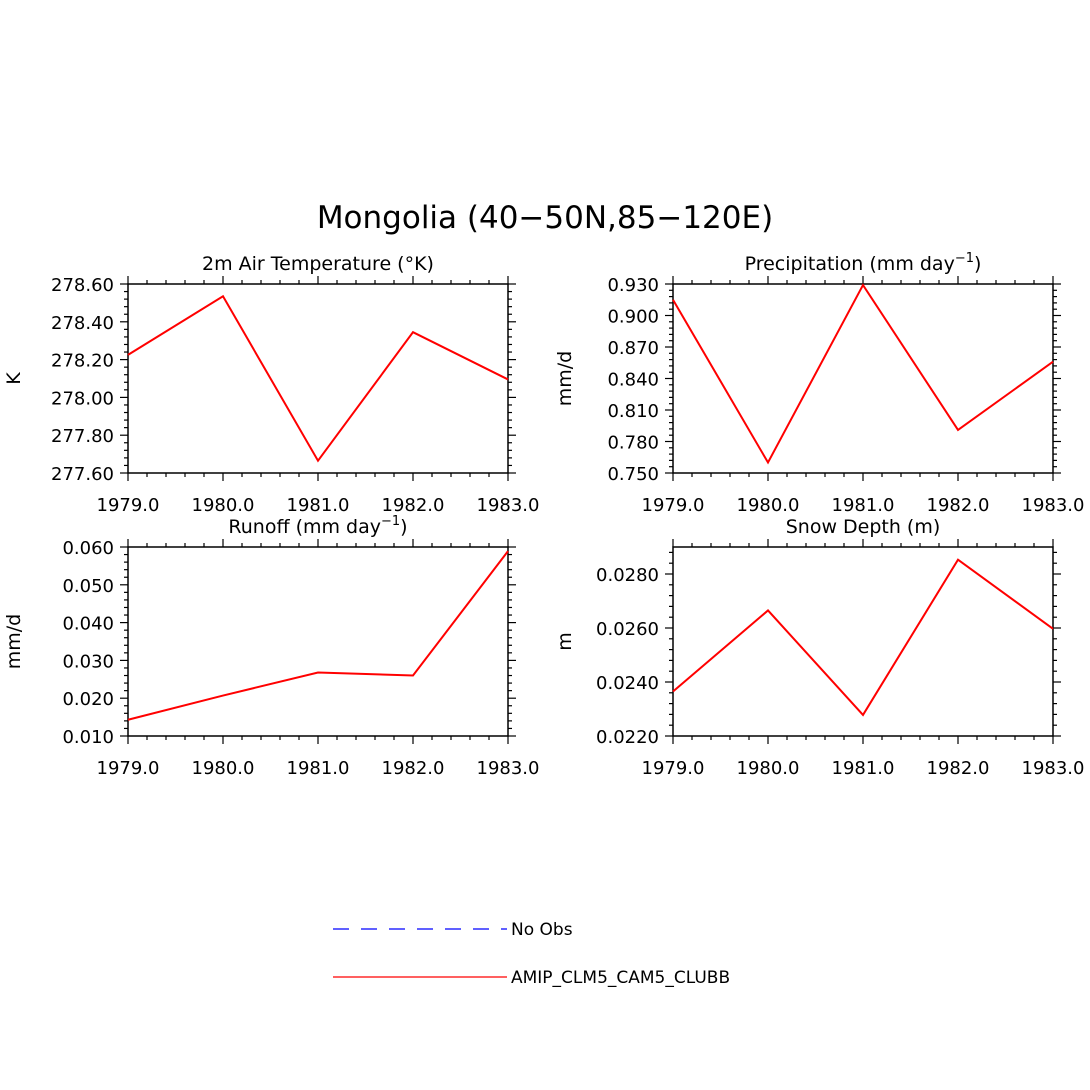 The height and width of the screenshot is (1090, 1090). What do you see at coordinates (627, 737) in the screenshot?
I see `y-tick-label: 0.0220` at bounding box center [627, 737].